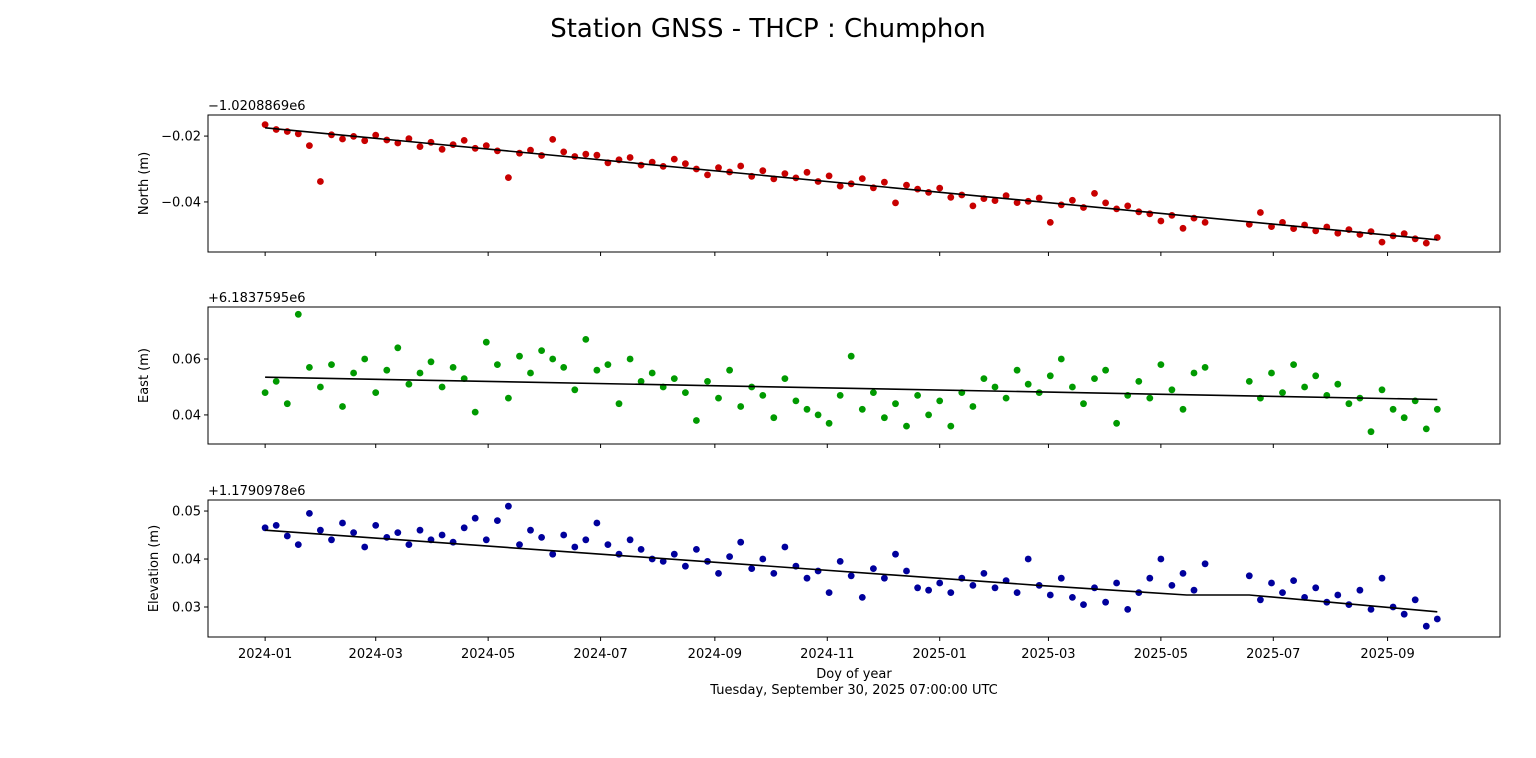  What do you see at coordinates (144, 375) in the screenshot?
I see `y-axis-label: East (m)` at bounding box center [144, 375].